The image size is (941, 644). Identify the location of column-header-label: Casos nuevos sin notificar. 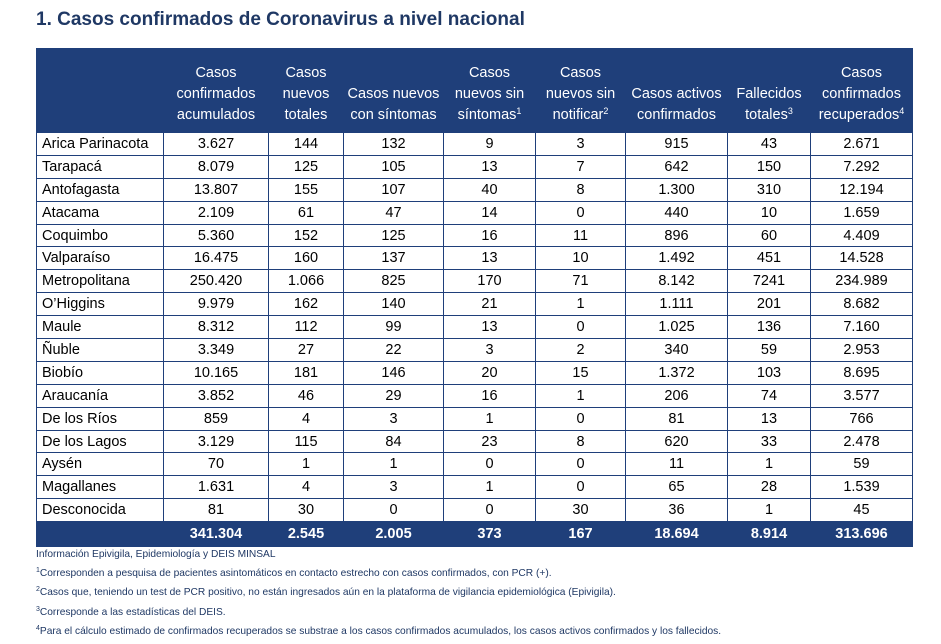
(580, 94).